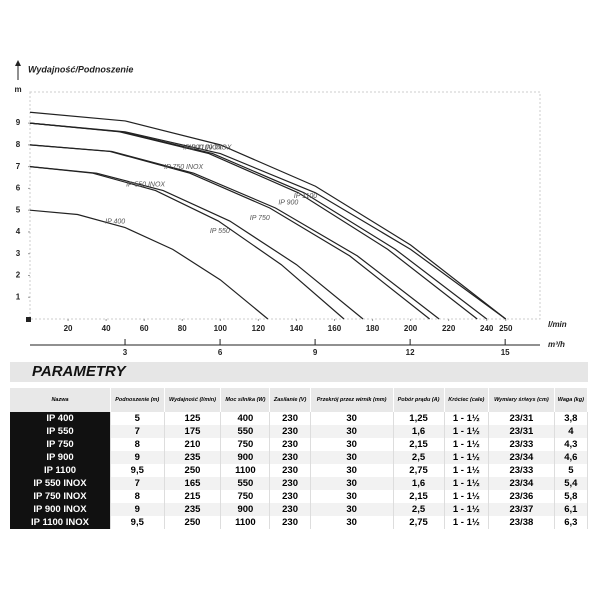 Image resolution: width=600 pixels, height=600 pixels. What do you see at coordinates (18, 209) in the screenshot?
I see `y-tick-label: 5` at bounding box center [18, 209].